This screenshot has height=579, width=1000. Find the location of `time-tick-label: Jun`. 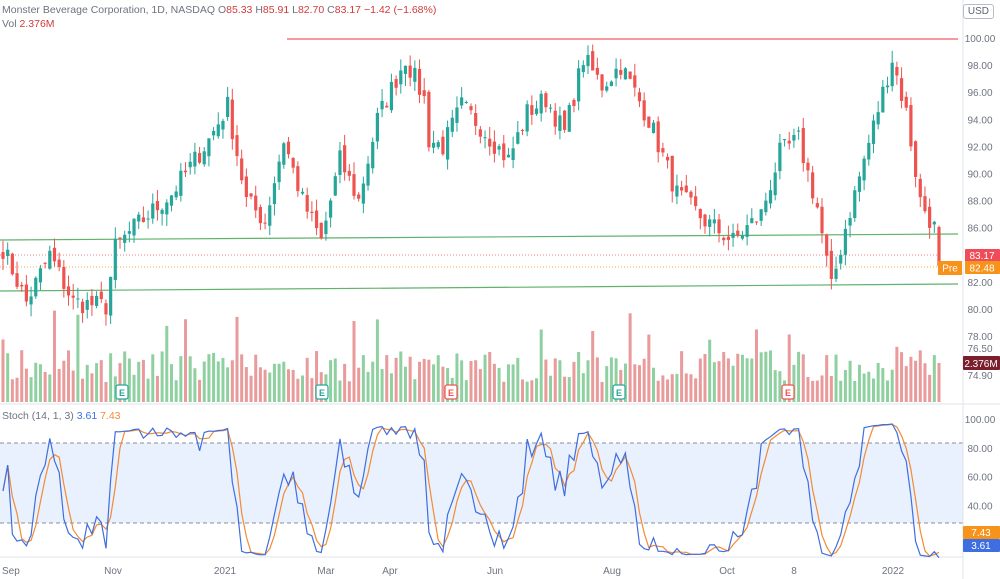

time-tick-label: Jun is located at coordinates (495, 571).